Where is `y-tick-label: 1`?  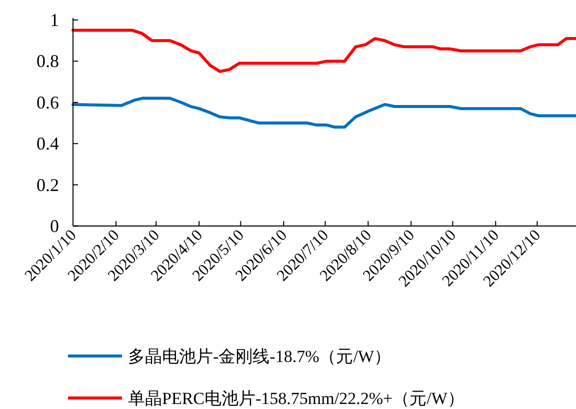 y-tick-label: 1 is located at coordinates (54, 20).